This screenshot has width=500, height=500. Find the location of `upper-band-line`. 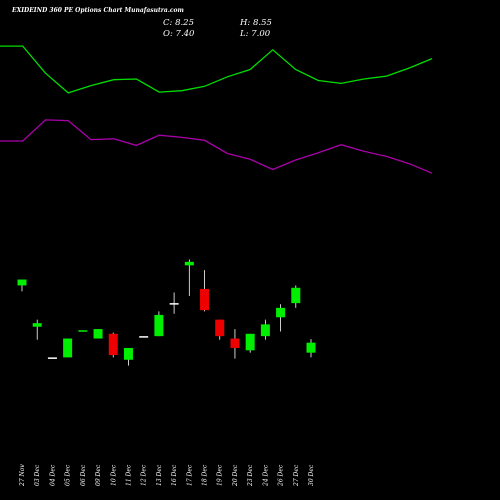

upper-band-line is located at coordinates (216, 69).